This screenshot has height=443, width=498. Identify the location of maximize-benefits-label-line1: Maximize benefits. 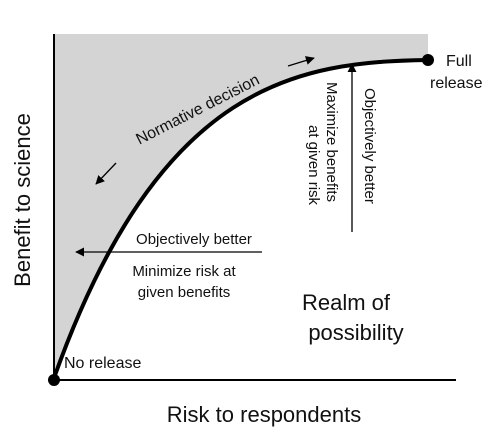
(331, 142).